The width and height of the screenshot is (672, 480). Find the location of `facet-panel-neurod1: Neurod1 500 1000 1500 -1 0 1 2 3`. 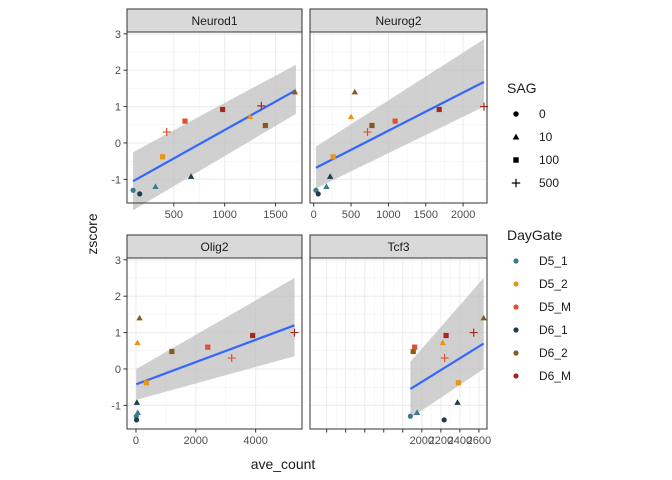

facet-panel-neurod1: Neurod1 500 1000 1500 -1 0 1 2 3 is located at coordinates (207, 114).